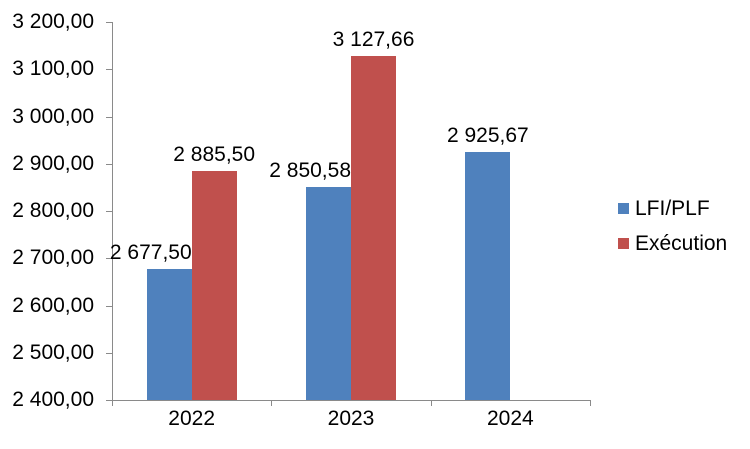  Describe the element at coordinates (53, 116) in the screenshot. I see `y-tick-label: 3 000,00` at that location.